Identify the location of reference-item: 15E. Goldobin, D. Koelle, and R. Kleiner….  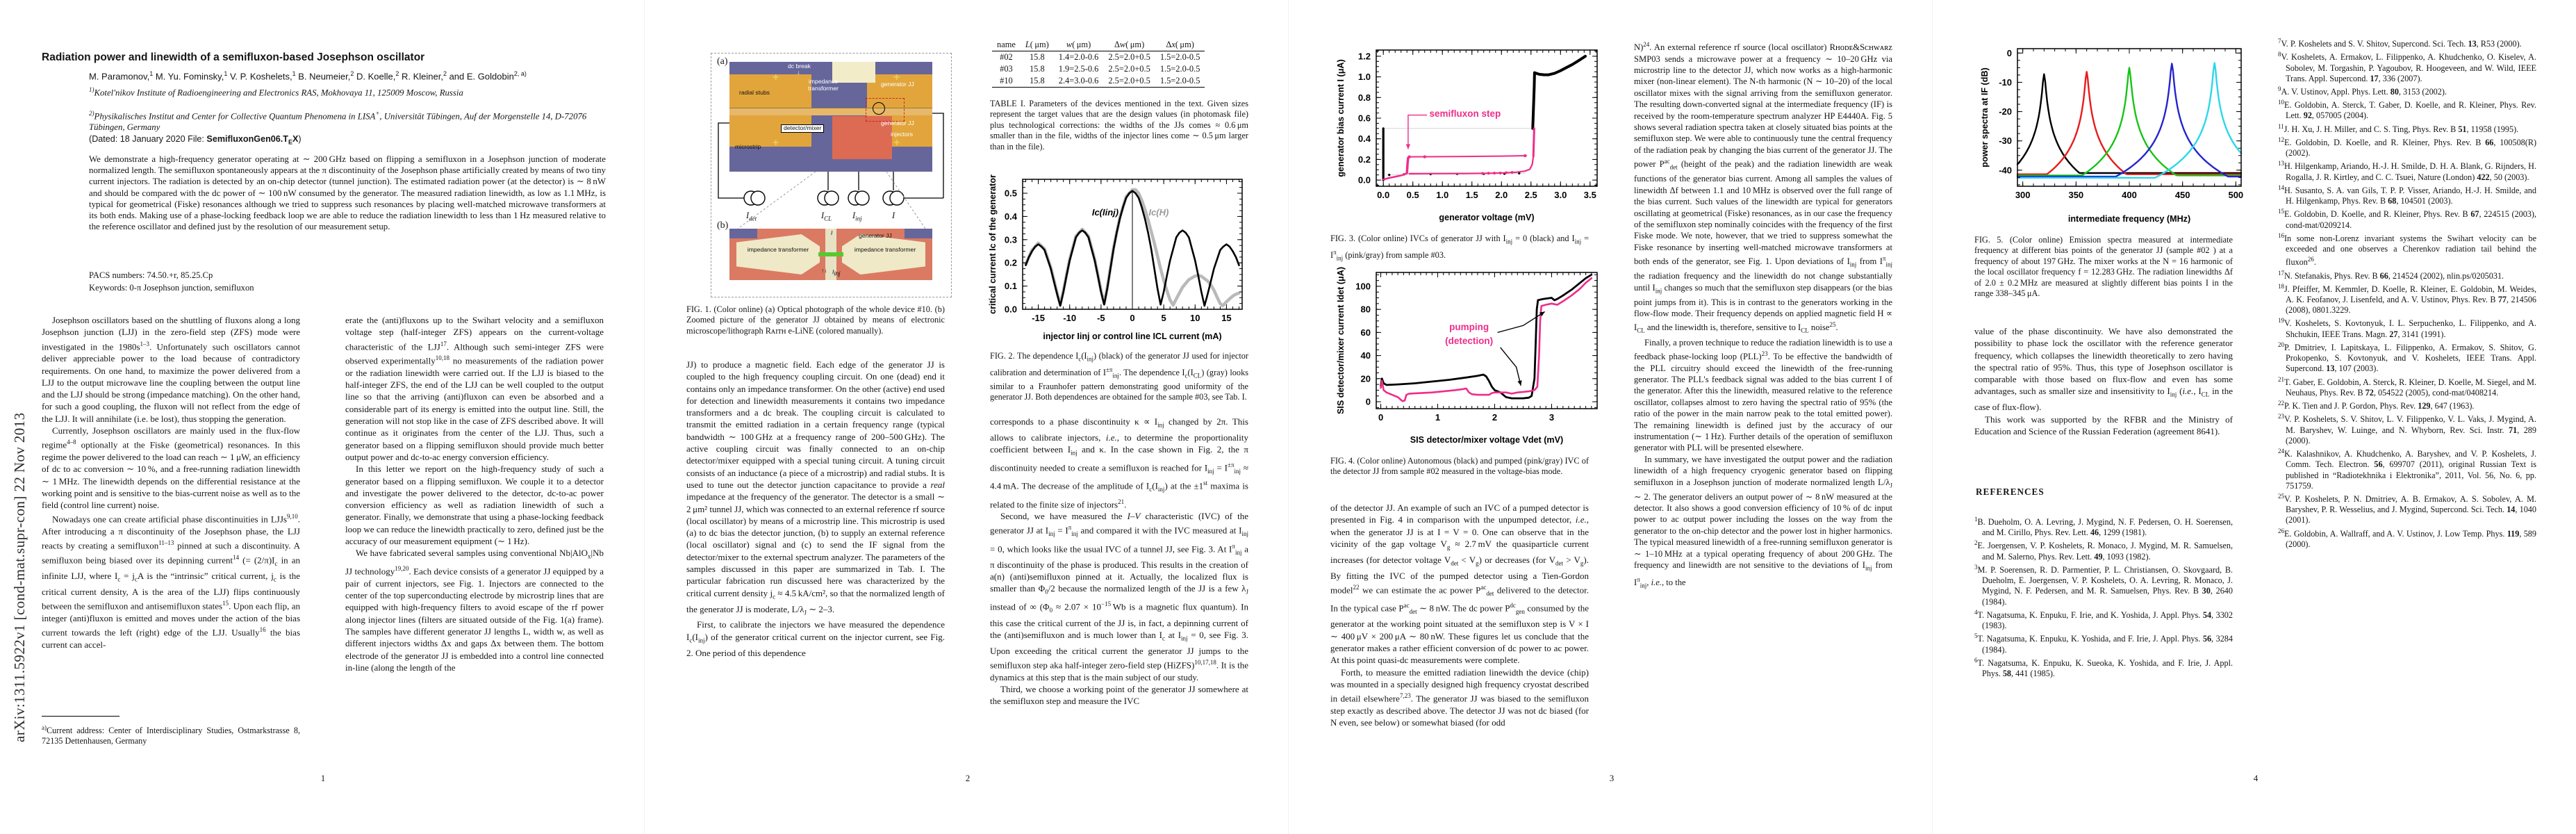
(2408, 219).